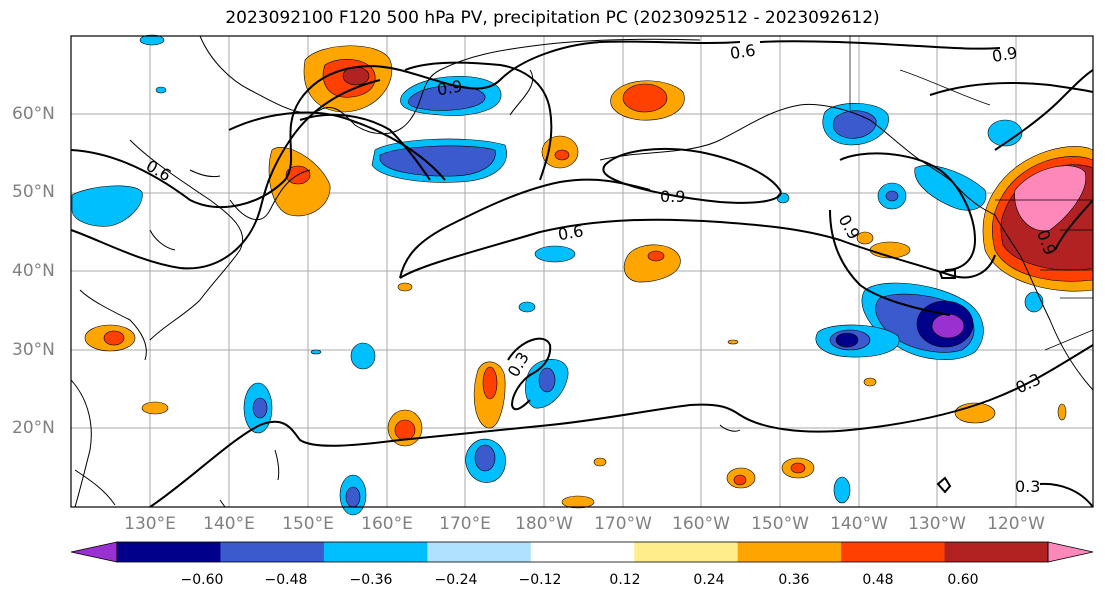  I want to click on lon-label: 130°E, so click(150, 524).